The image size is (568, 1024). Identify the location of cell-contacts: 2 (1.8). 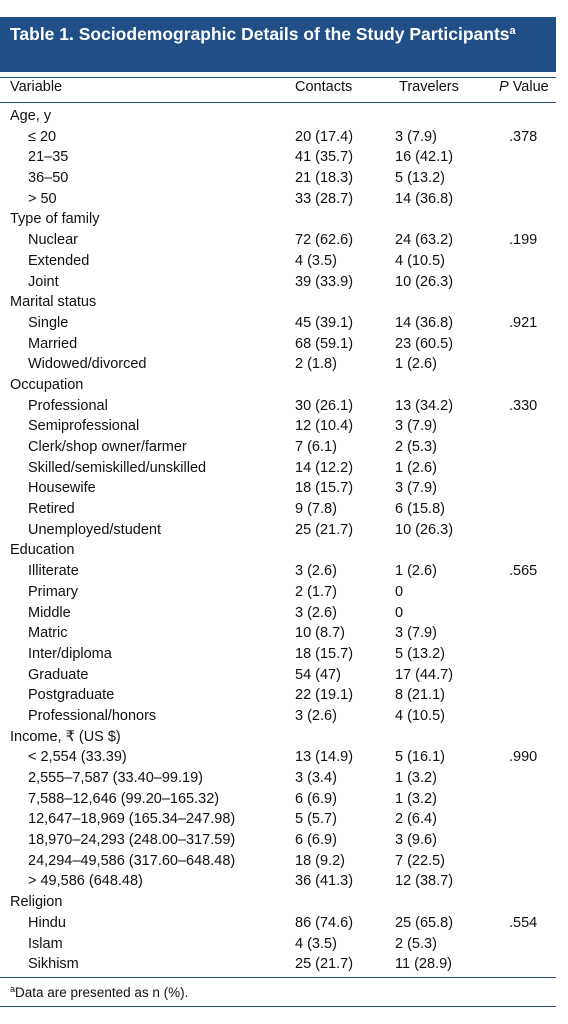
(316, 364).